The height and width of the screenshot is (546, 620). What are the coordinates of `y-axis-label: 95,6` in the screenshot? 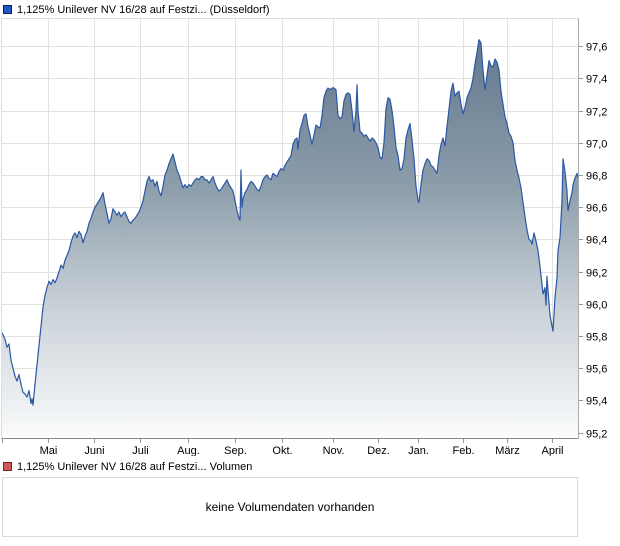 It's located at (596, 370).